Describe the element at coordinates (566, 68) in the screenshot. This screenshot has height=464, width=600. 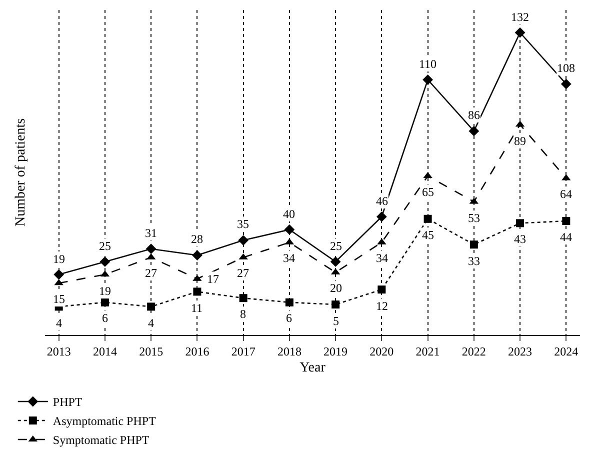
I see `data-label: 108` at that location.